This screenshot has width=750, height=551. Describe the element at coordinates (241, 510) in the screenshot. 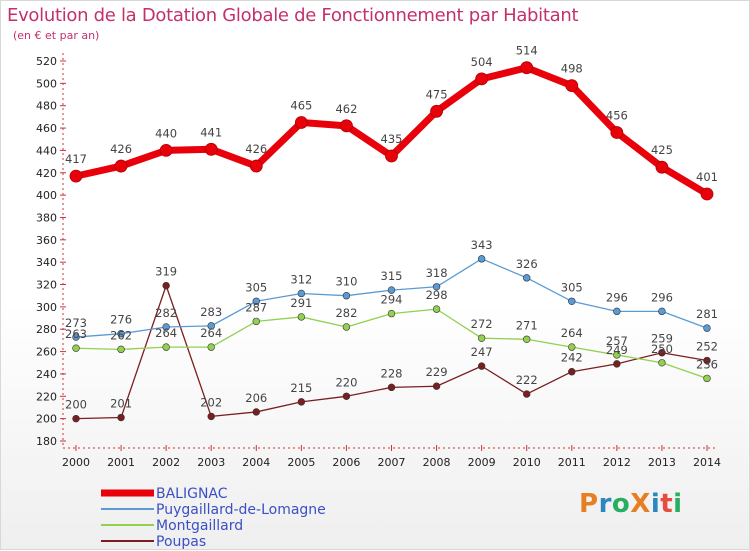

I see `legend-label-puygaillard-de-lomagne: Puygaillard-de-Lomagne` at that location.